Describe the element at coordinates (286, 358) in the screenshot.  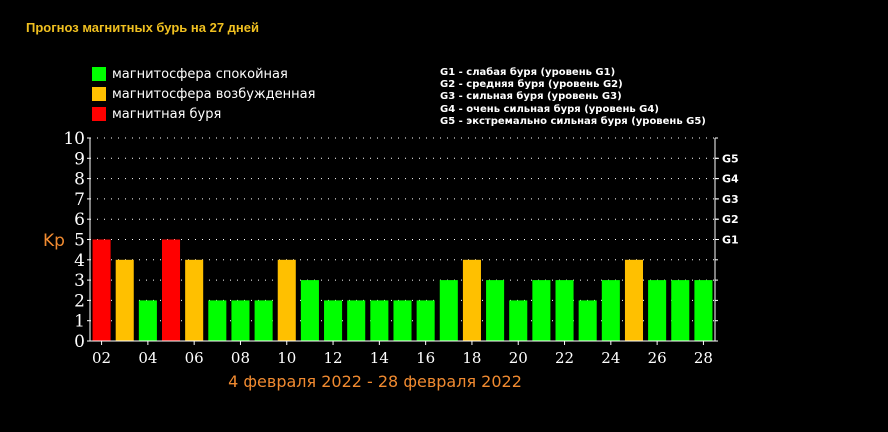
I see `x-tick-label: 10` at that location.